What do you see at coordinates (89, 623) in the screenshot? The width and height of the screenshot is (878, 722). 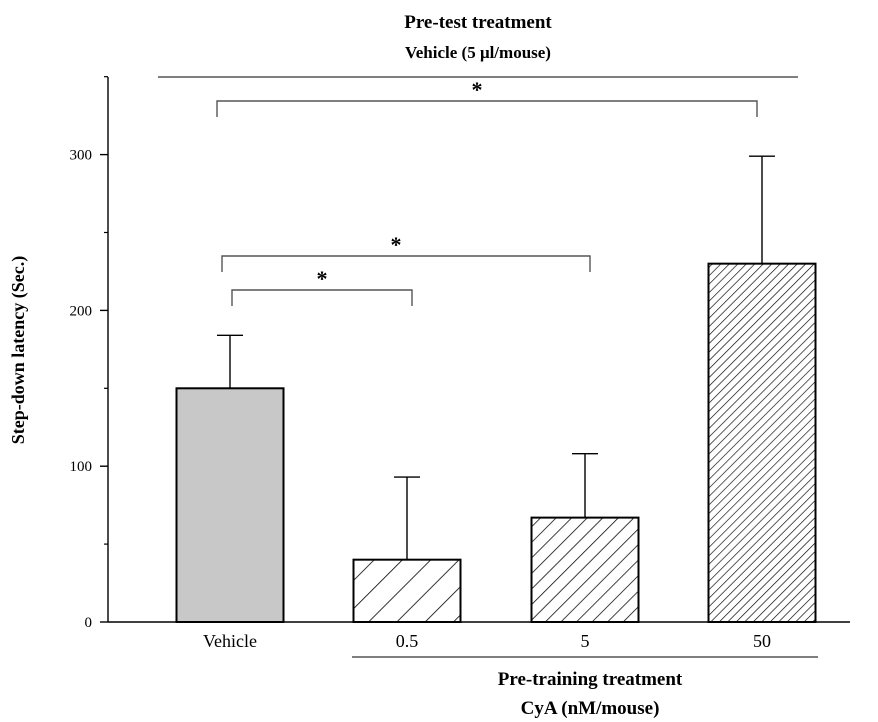 I see `y-tick-label: 0` at bounding box center [89, 623].